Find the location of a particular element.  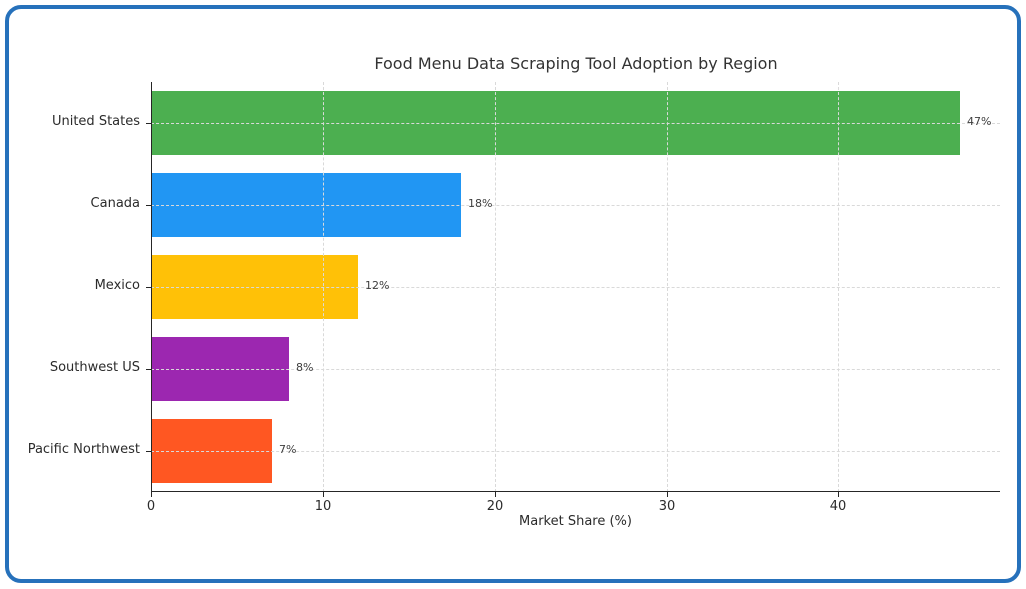

x-tick-label: 40 is located at coordinates (838, 506).